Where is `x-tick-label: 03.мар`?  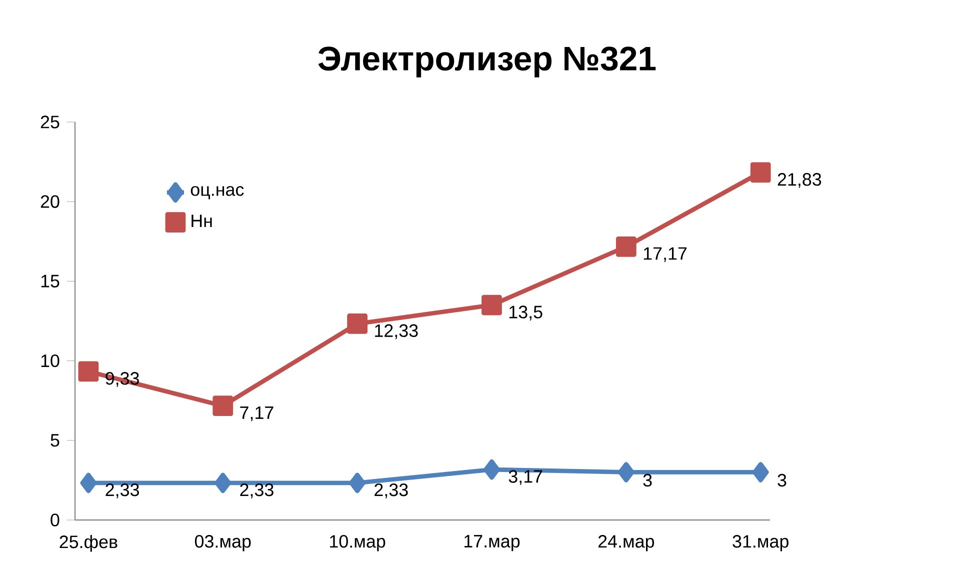 x-tick-label: 03.мар is located at coordinates (222, 543).